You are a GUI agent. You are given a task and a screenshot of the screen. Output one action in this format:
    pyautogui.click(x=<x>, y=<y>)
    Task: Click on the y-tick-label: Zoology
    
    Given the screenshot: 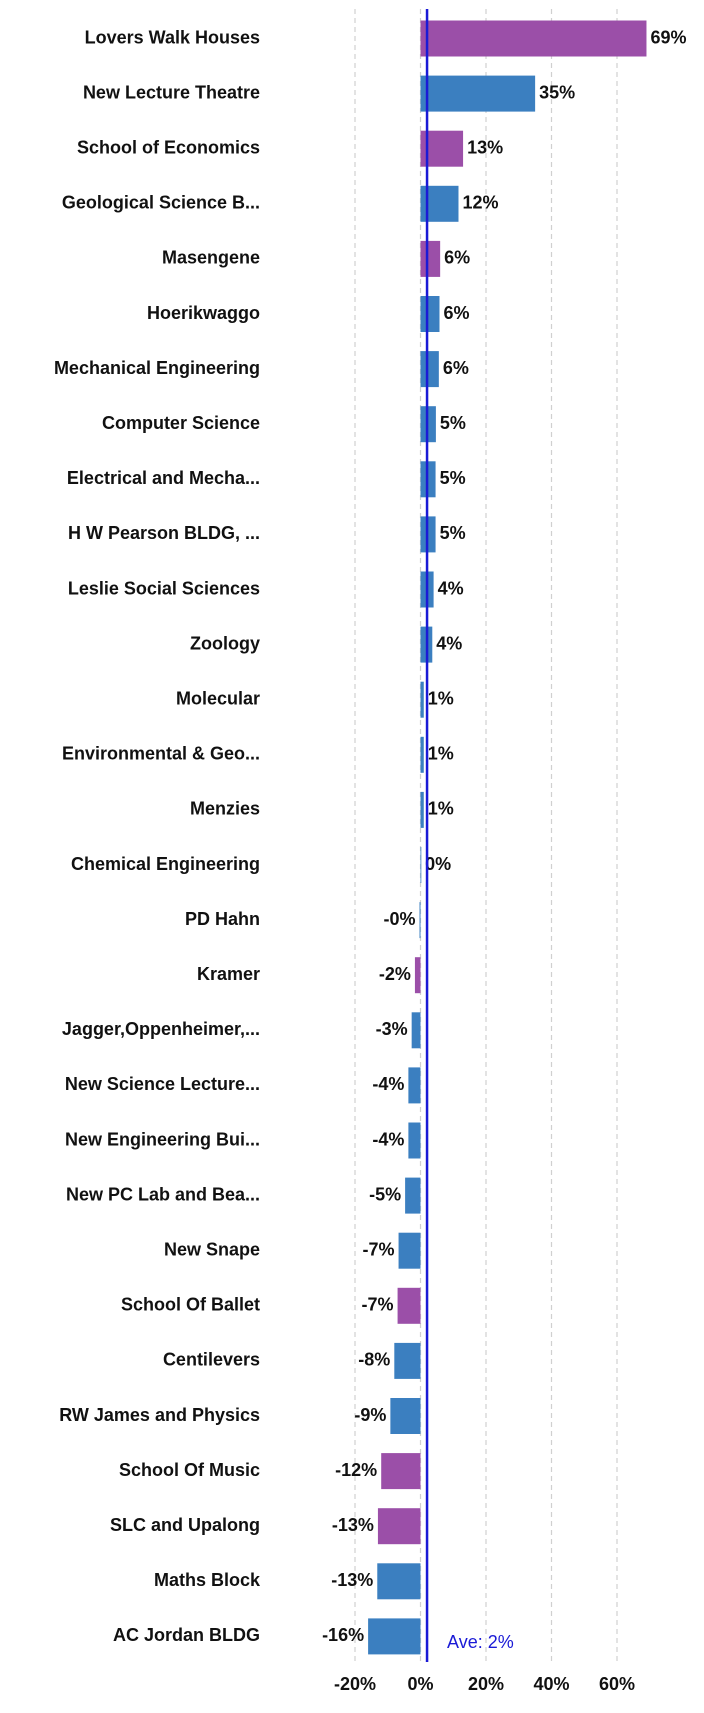 What is the action you would take?
    pyautogui.click(x=225, y=643)
    